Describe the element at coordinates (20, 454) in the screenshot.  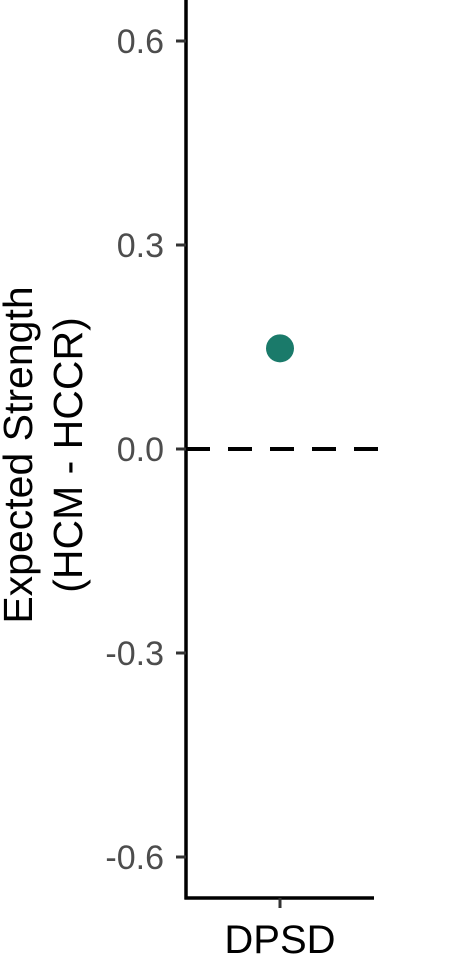
I see `y-axis-label-line: Expected Strength` at that location.